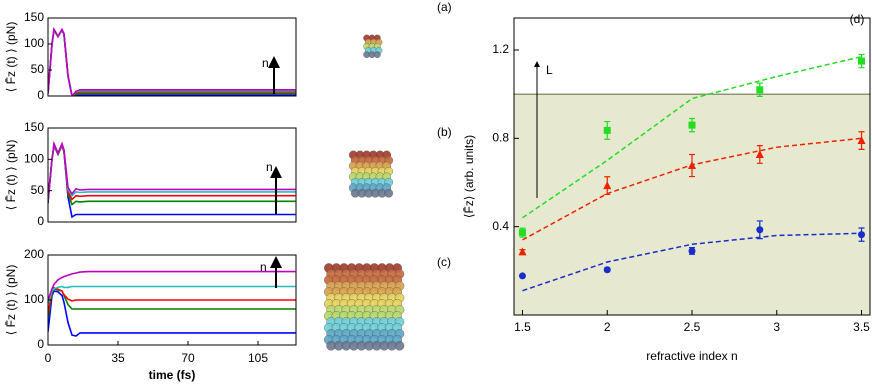 Image resolution: width=872 pixels, height=384 pixels. Describe the element at coordinates (444, 262) in the screenshot. I see `panel-label: (c)` at that location.